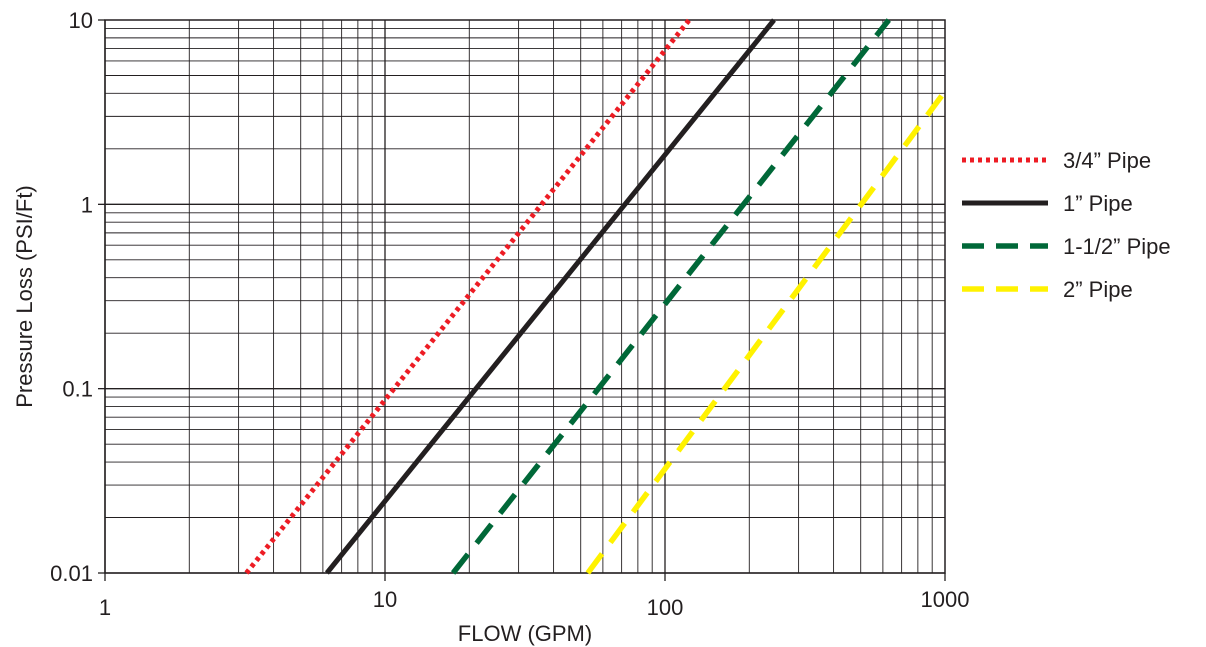 This screenshot has width=1206, height=647. Describe the element at coordinates (81, 20) in the screenshot. I see `y-tick-label: 10` at that location.